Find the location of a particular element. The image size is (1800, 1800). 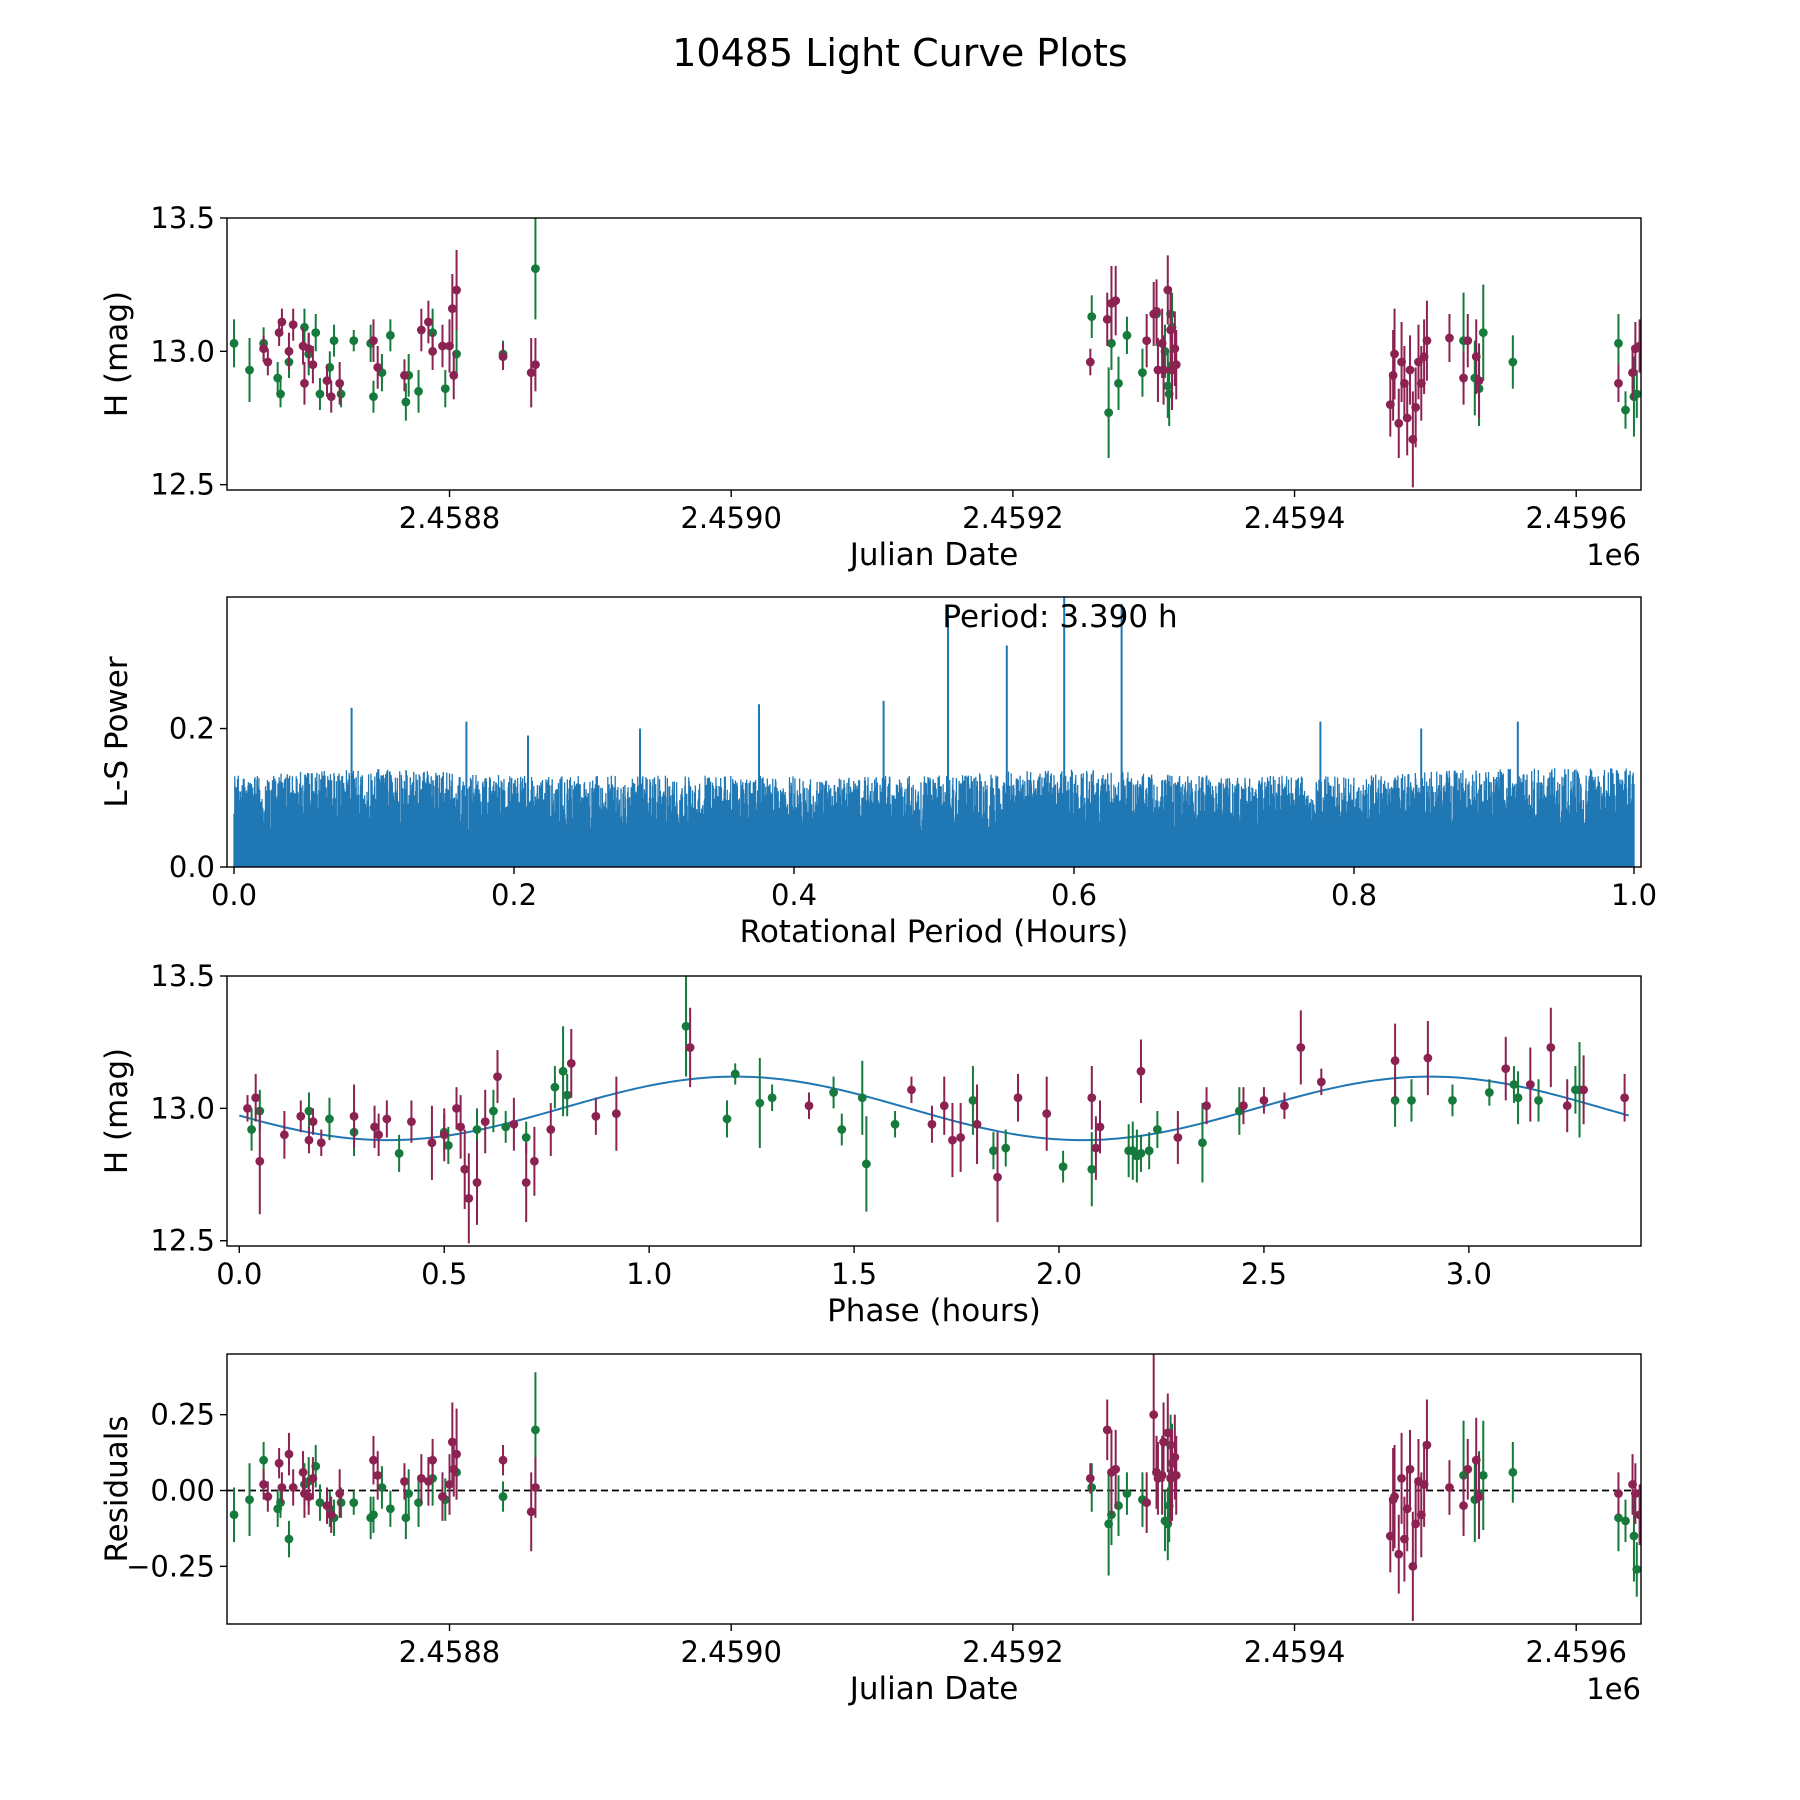

y-tick-label: 12.5 is located at coordinates (182, 485).